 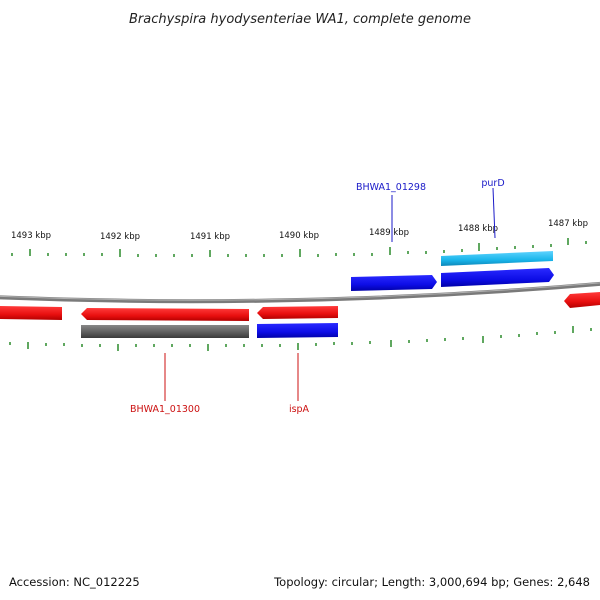 What do you see at coordinates (74, 582) in the screenshot?
I see `accession-text: Accession: NC_012225` at bounding box center [74, 582].